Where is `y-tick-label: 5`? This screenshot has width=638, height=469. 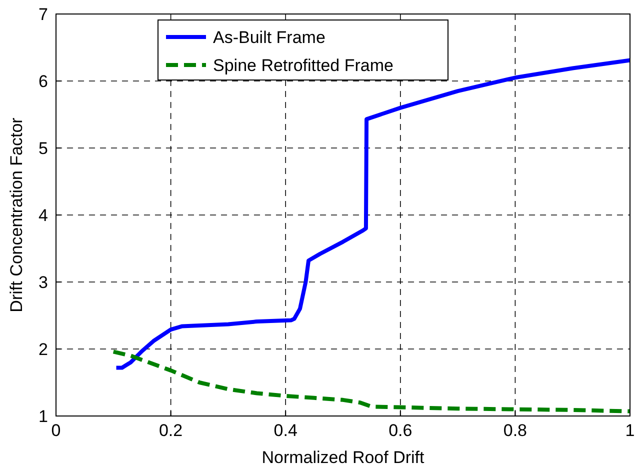
y-tick-label: 5 is located at coordinates (43, 148).